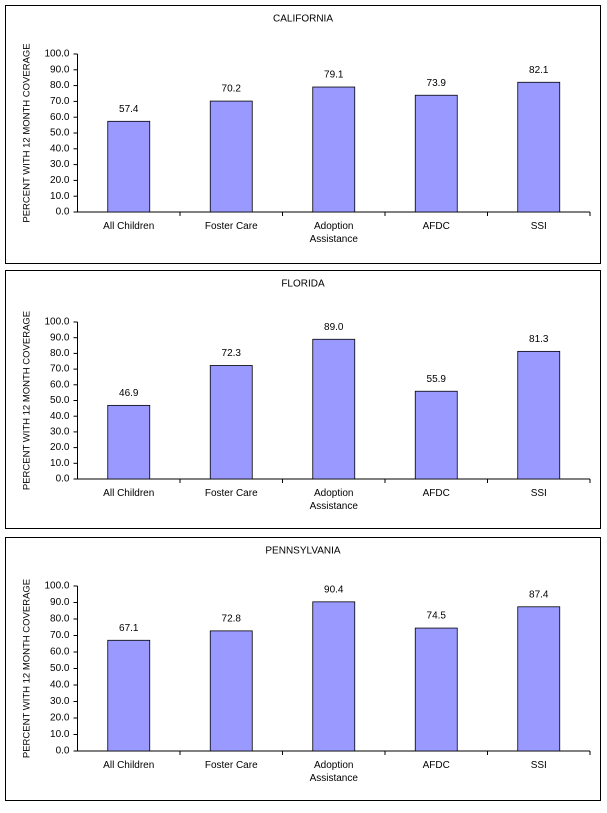  What do you see at coordinates (303, 551) in the screenshot?
I see `chart-title: PENNSYLVANIA` at bounding box center [303, 551].